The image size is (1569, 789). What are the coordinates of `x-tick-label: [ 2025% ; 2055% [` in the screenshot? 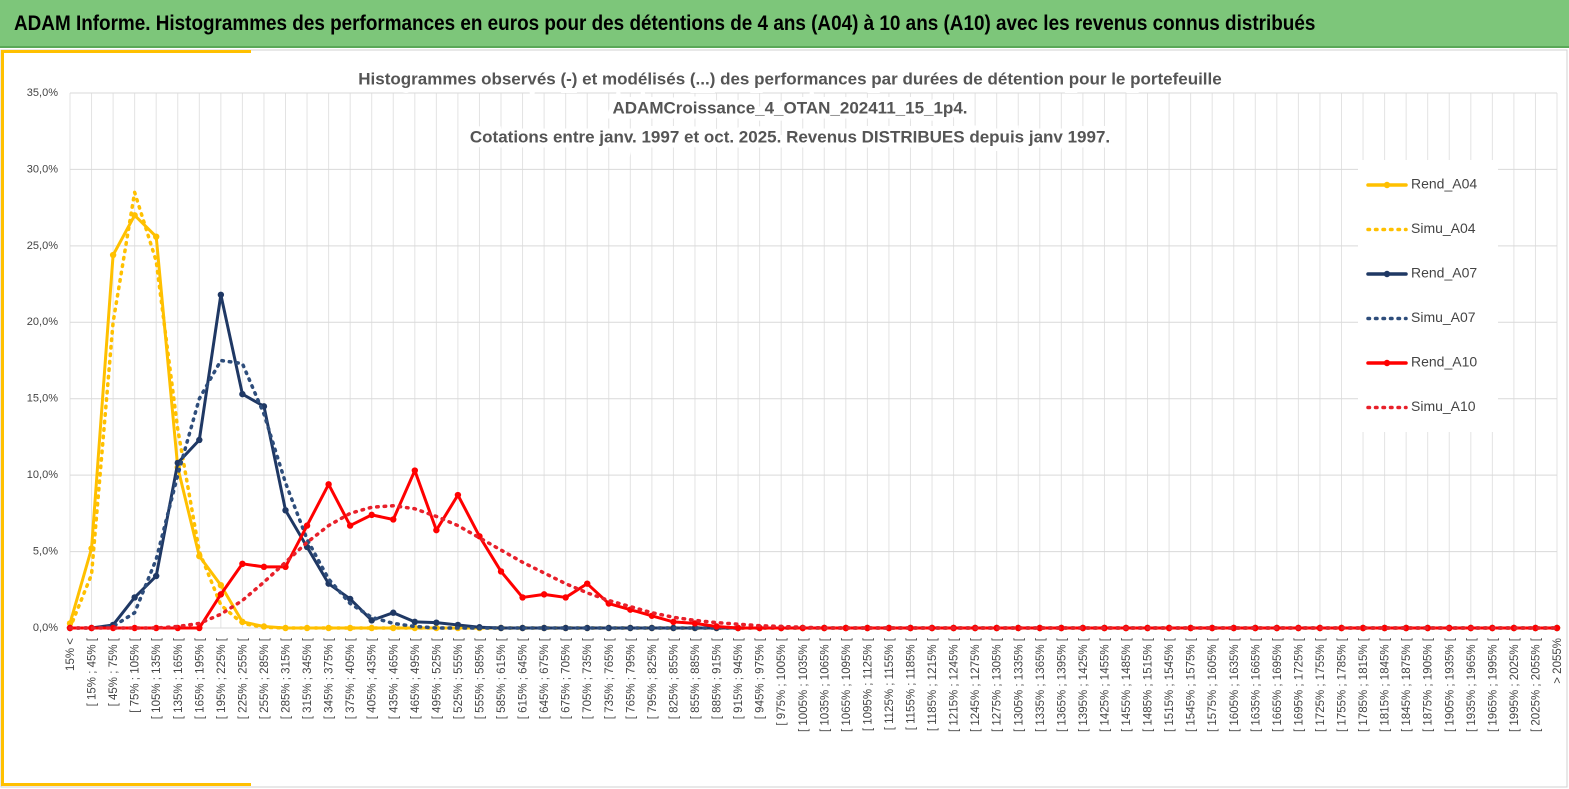 It's located at (1536, 684).